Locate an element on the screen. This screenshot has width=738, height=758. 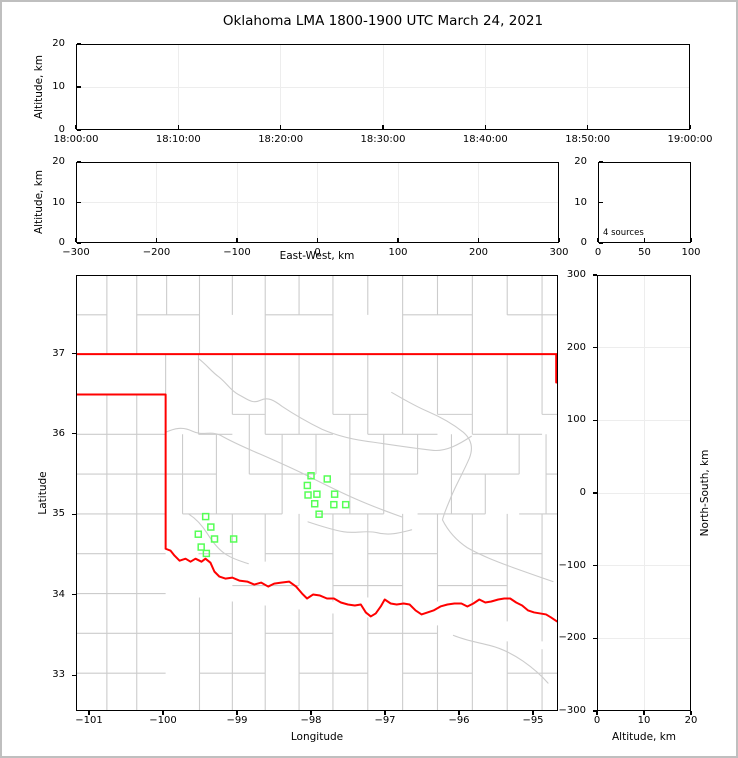
panel-northsouth-altitude is located at coordinates (644, 493).